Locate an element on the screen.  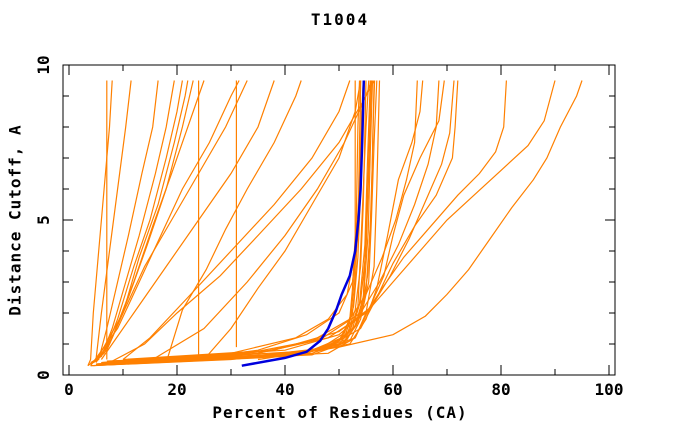
x-tick-label: 20 is located at coordinates (176, 389).